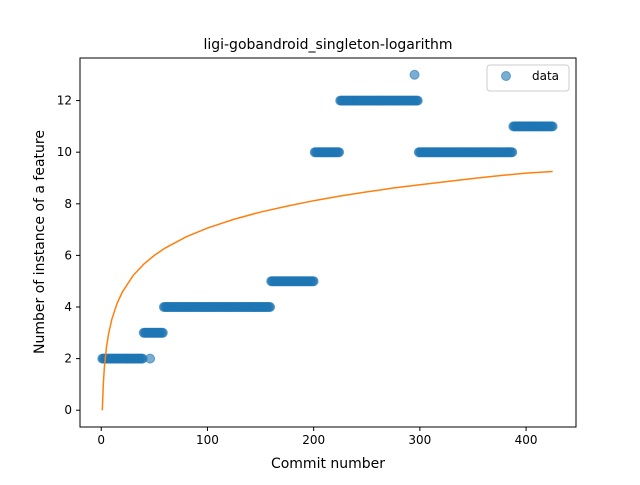  Describe the element at coordinates (68, 307) in the screenshot. I see `y-tick-label: 4` at that location.